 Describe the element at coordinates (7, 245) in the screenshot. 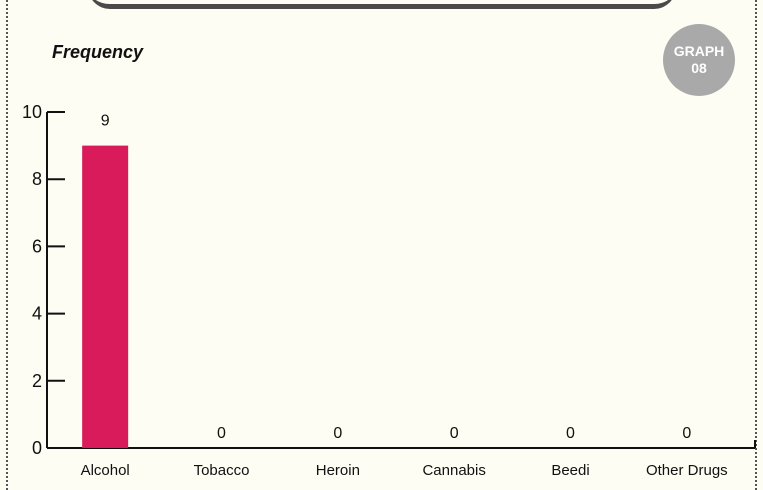

I see `frame-left-border` at that location.